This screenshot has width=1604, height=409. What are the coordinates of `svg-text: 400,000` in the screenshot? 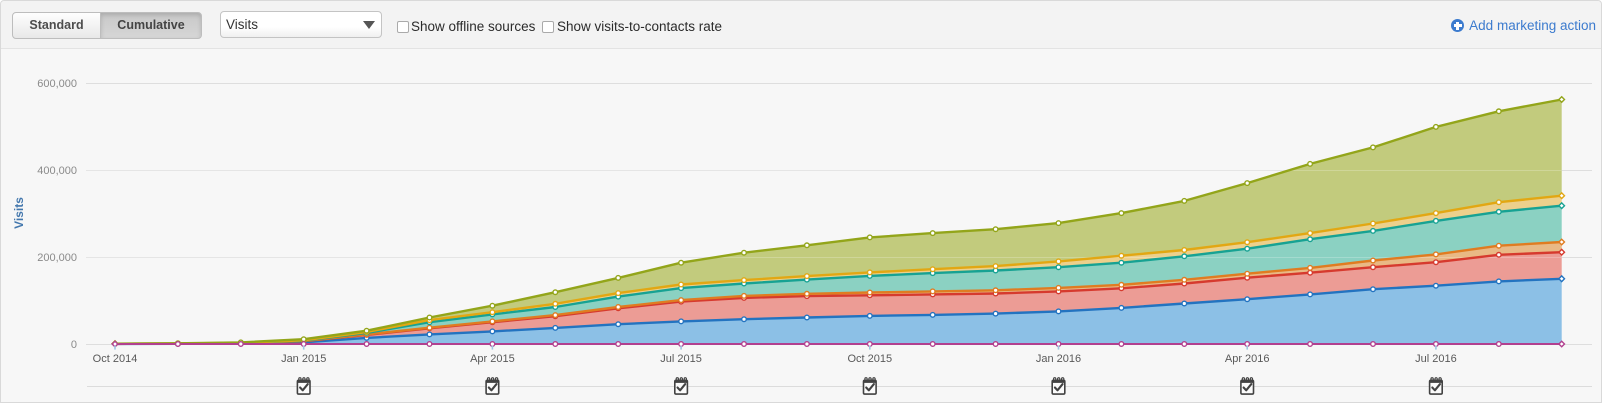 It's located at (57, 171).